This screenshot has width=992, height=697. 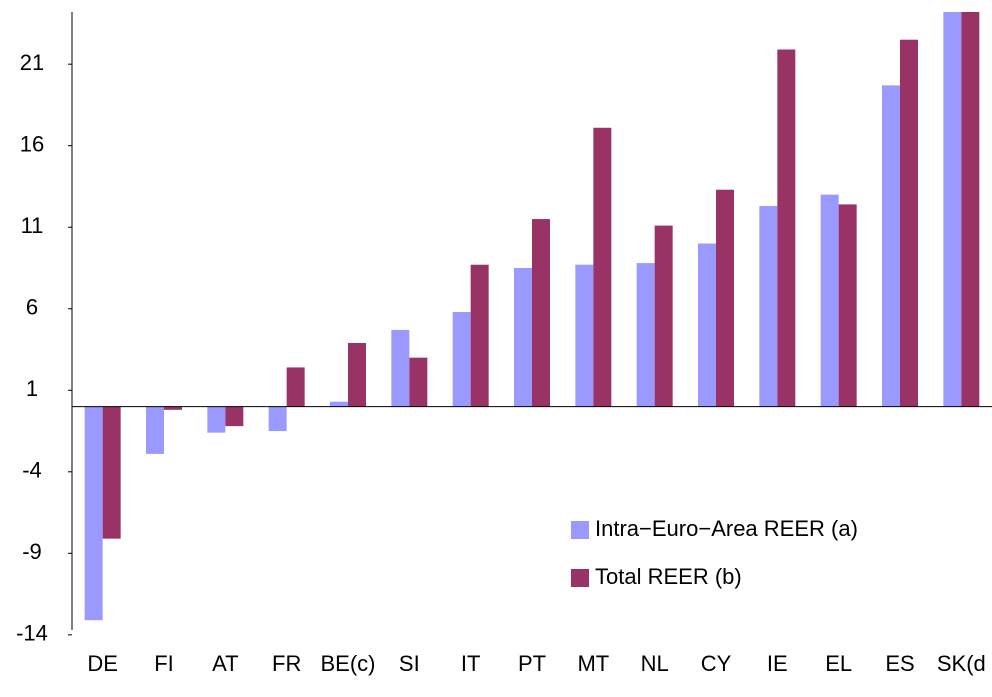 I want to click on x-tick-label: CY, so click(x=716, y=663).